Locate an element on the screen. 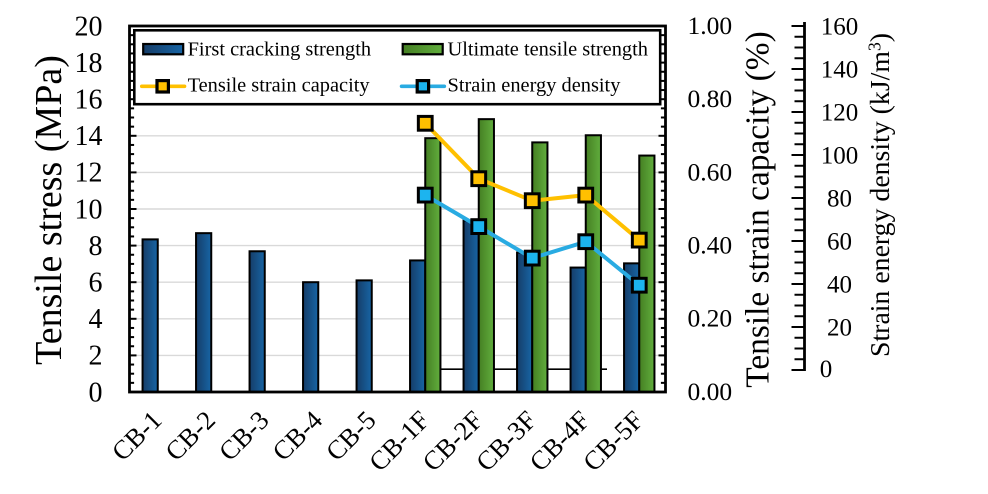  svg-text: 14 is located at coordinates (89, 136).